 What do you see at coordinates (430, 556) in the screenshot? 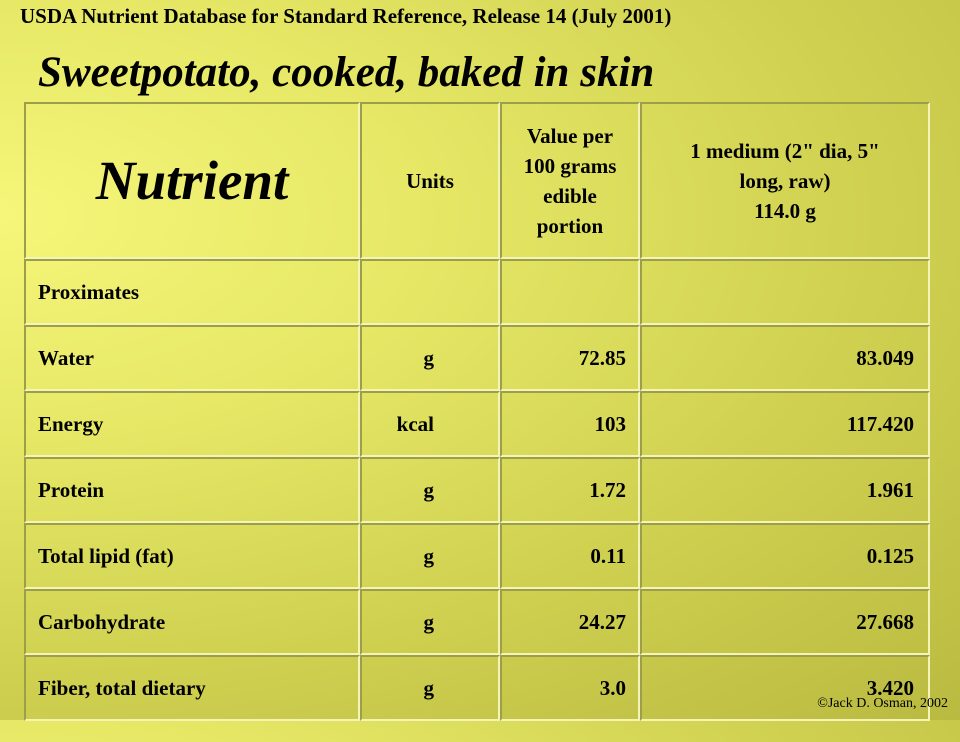
I see `row-total-lipid-unit: g` at bounding box center [430, 556].